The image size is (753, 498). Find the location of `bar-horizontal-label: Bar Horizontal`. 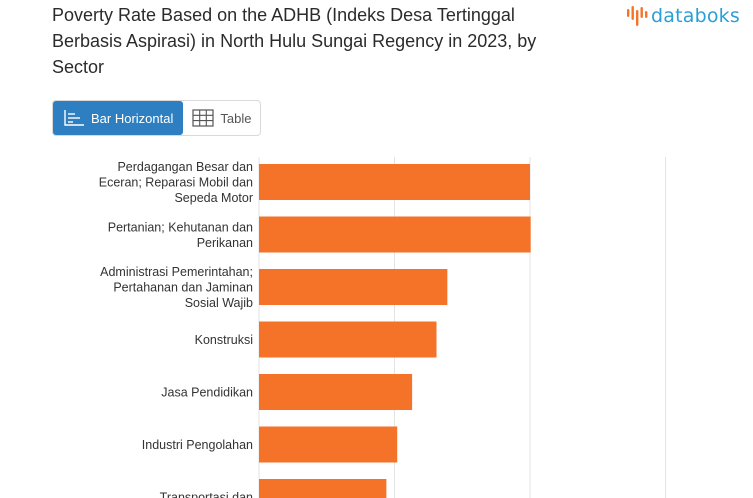

bar-horizontal-label: Bar Horizontal is located at coordinates (132, 118).